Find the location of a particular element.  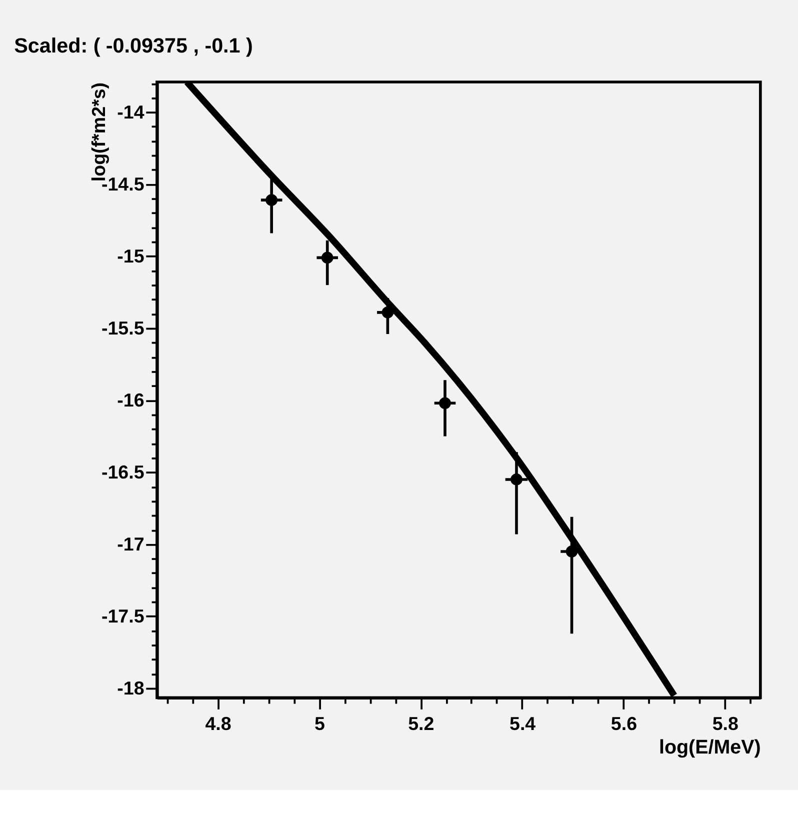

y-tick-label: -17.5 is located at coordinates (122, 615).